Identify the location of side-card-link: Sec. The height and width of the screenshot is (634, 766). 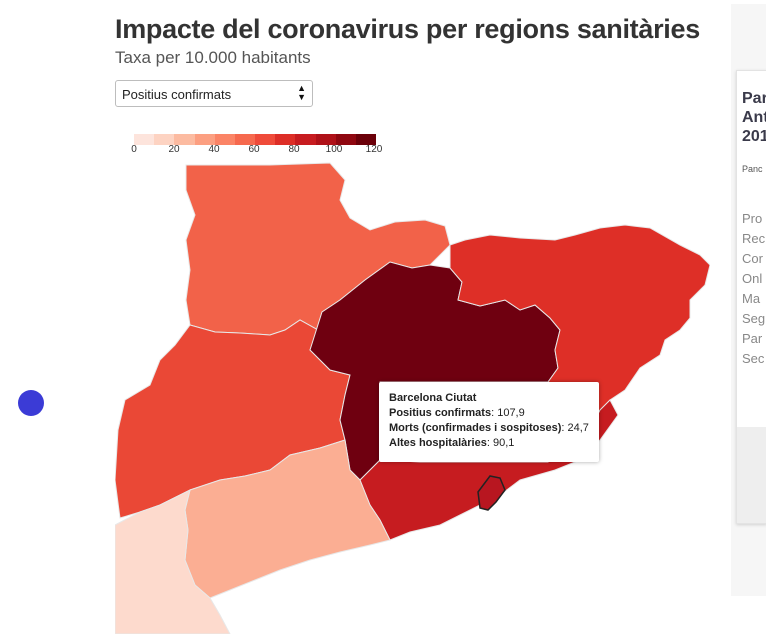
(753, 358).